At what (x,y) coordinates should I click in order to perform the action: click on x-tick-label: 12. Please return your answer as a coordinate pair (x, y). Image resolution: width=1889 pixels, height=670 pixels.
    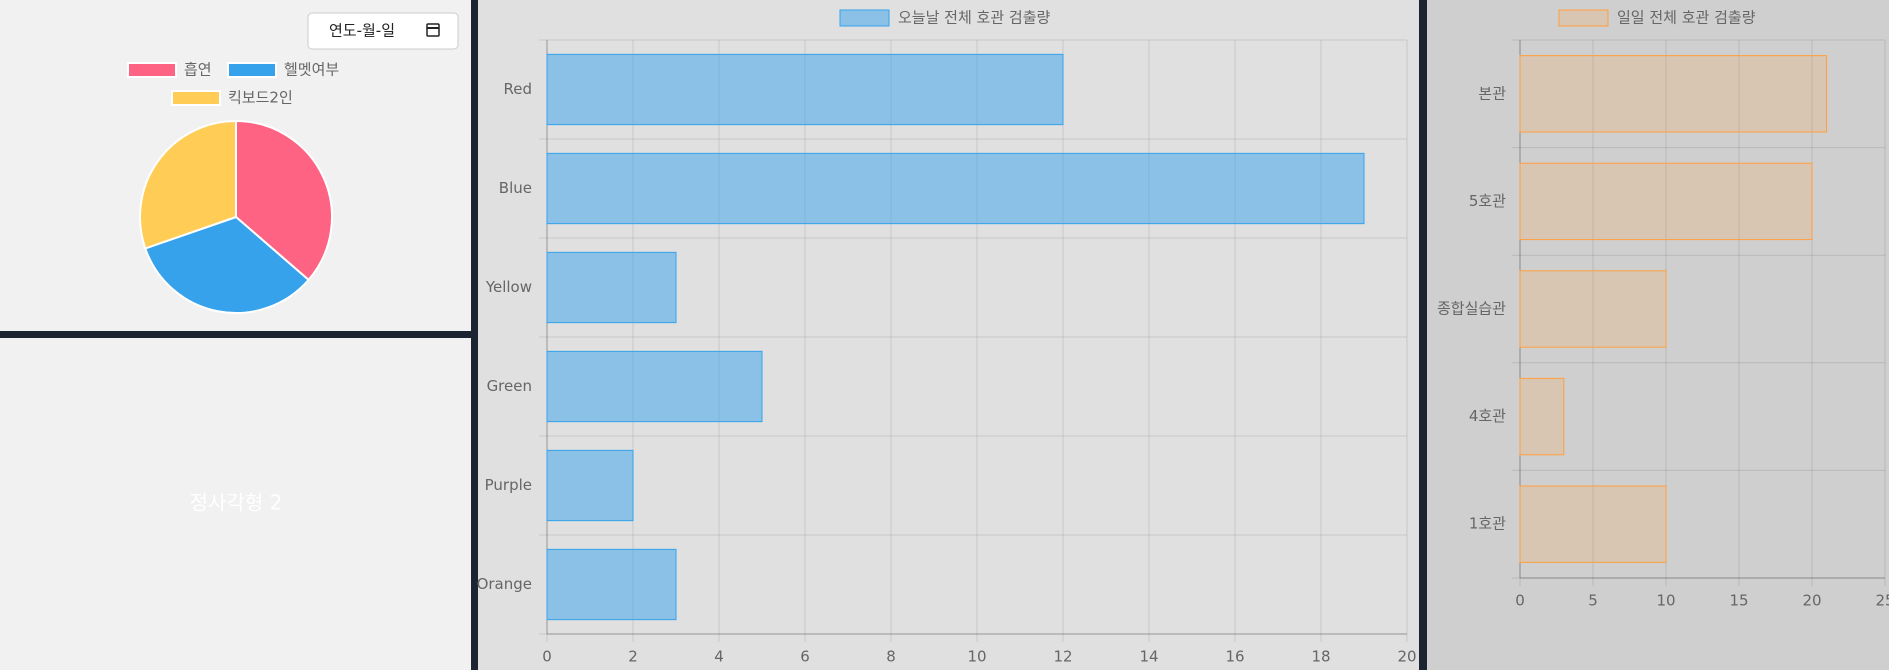
    Looking at the image, I should click on (1062, 657).